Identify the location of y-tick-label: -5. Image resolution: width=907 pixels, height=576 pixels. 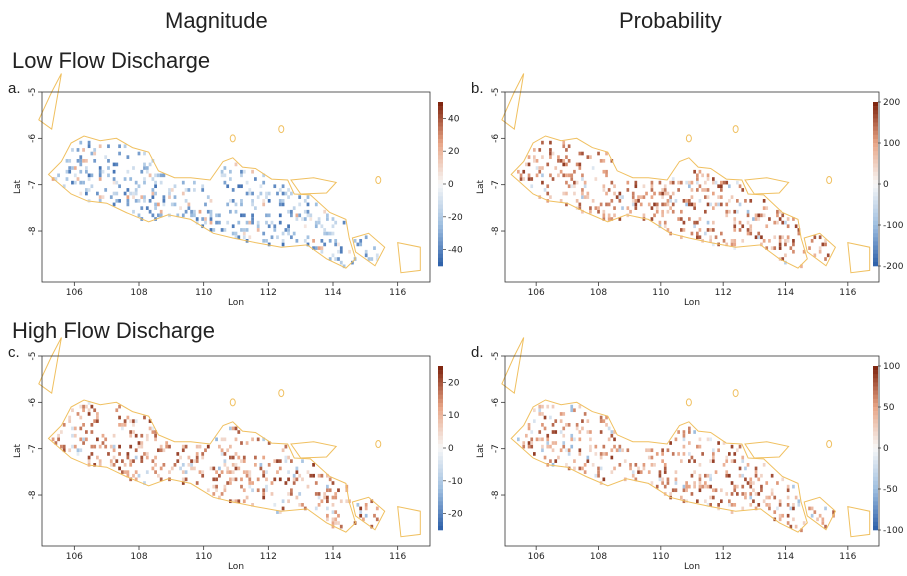
(33, 92).